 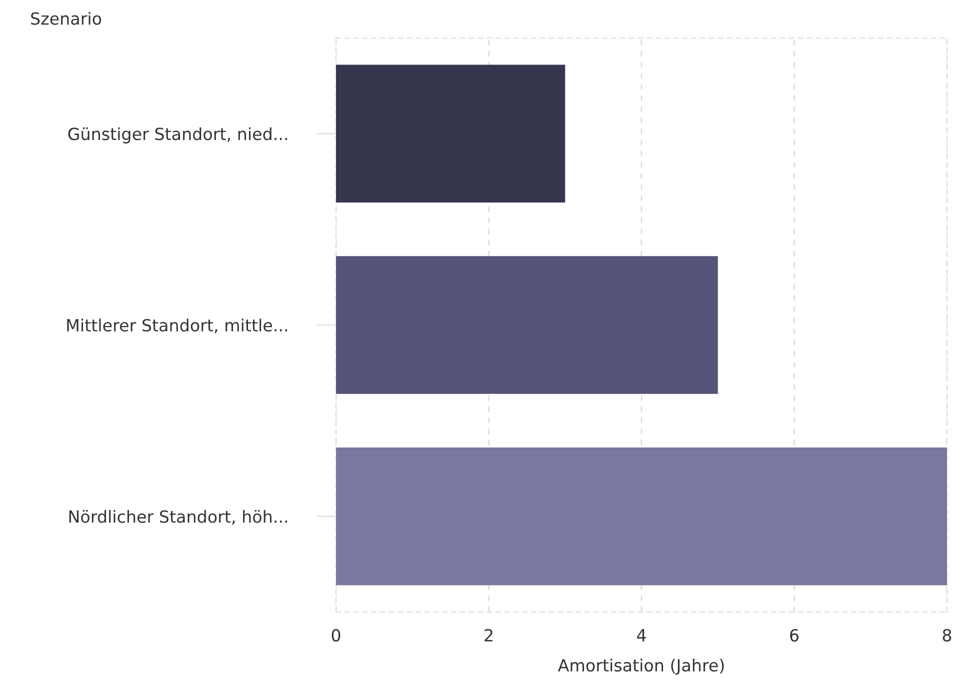 I want to click on y-axis-title: Szenario, so click(x=66, y=18).